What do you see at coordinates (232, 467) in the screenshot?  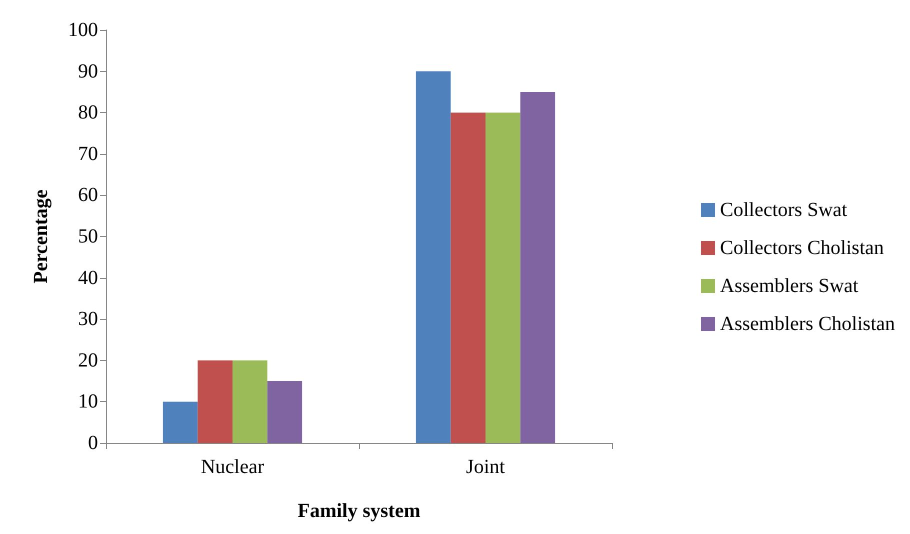 I see `x-tick-label: Nuclear` at bounding box center [232, 467].